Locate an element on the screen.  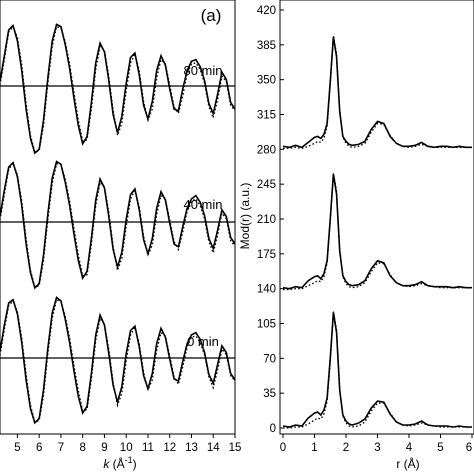
fit-curve-0-min is located at coordinates (118, 360).